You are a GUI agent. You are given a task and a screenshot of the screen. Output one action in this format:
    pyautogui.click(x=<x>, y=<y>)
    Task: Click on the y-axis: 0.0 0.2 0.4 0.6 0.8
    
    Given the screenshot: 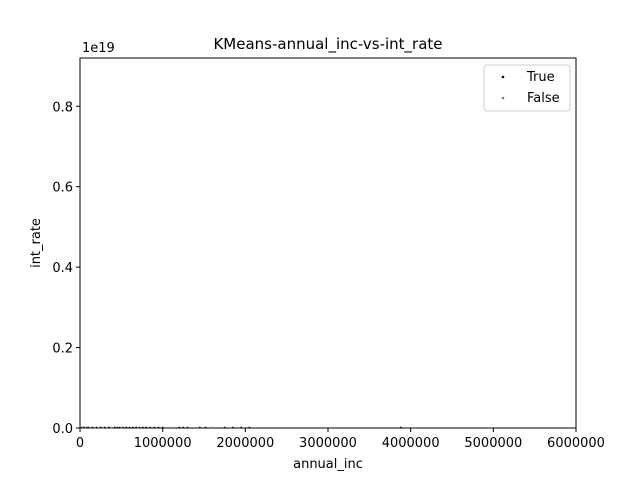 What is the action you would take?
    pyautogui.click(x=66, y=268)
    